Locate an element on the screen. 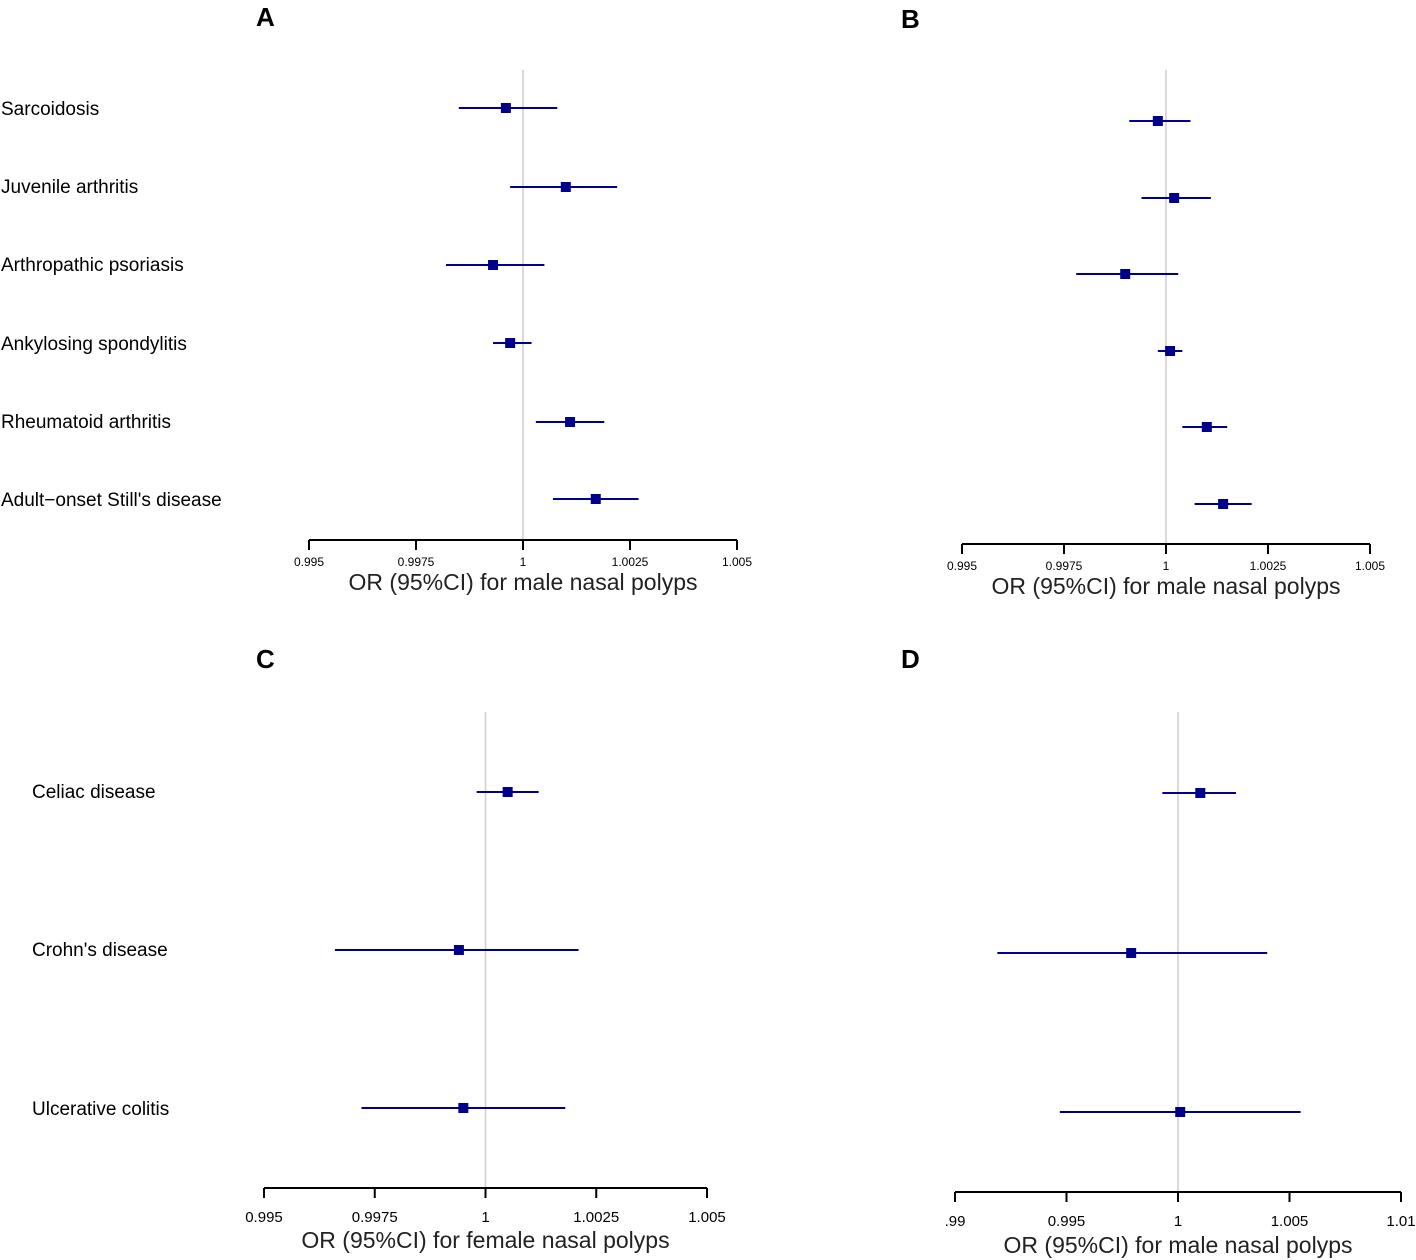 Image resolution: width=1416 pixels, height=1260 pixels. panel-a-tick-label-1: 0.9975 is located at coordinates (416, 562).